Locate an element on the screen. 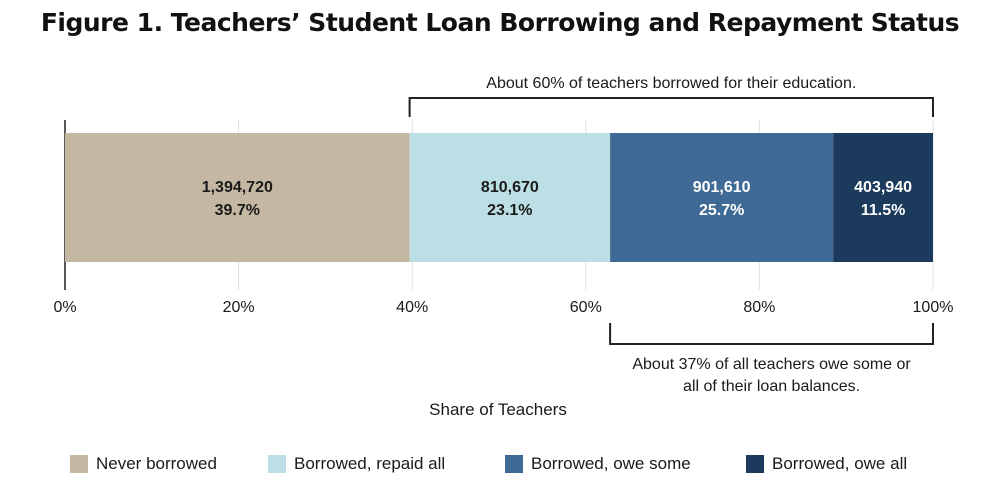 The height and width of the screenshot is (500, 1000). annotation-bracket-bottom is located at coordinates (771, 334).